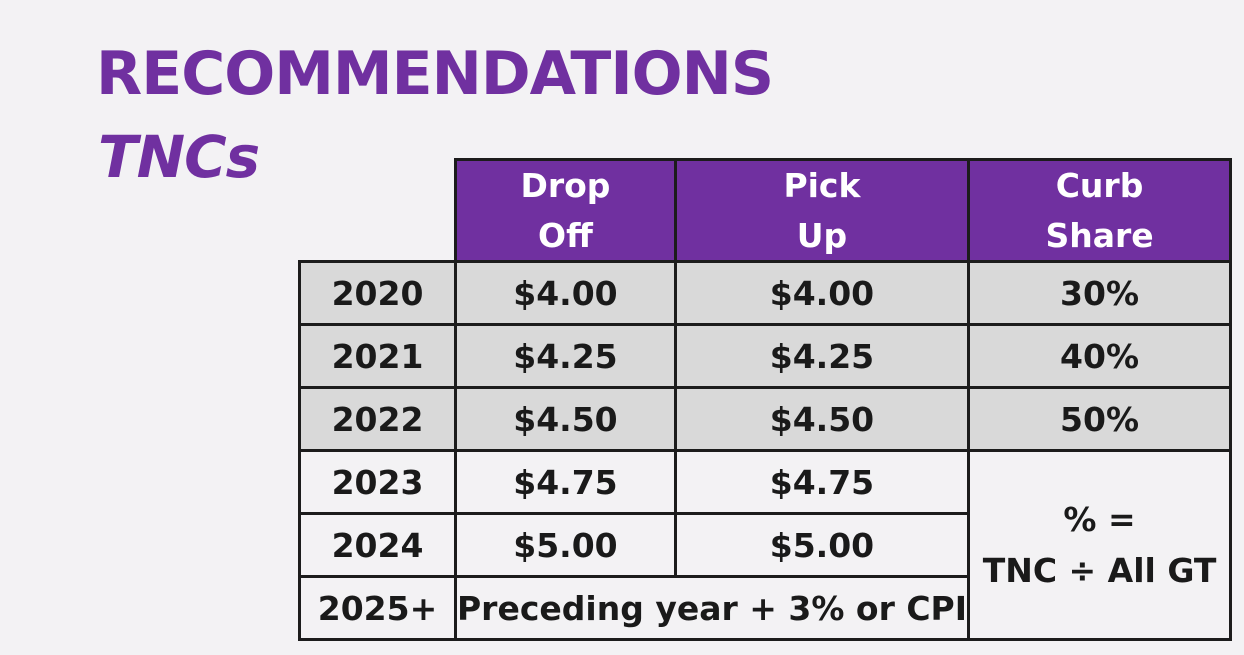  I want to click on table-row: 2021 $4.25 $4.25 40%, so click(765, 356).